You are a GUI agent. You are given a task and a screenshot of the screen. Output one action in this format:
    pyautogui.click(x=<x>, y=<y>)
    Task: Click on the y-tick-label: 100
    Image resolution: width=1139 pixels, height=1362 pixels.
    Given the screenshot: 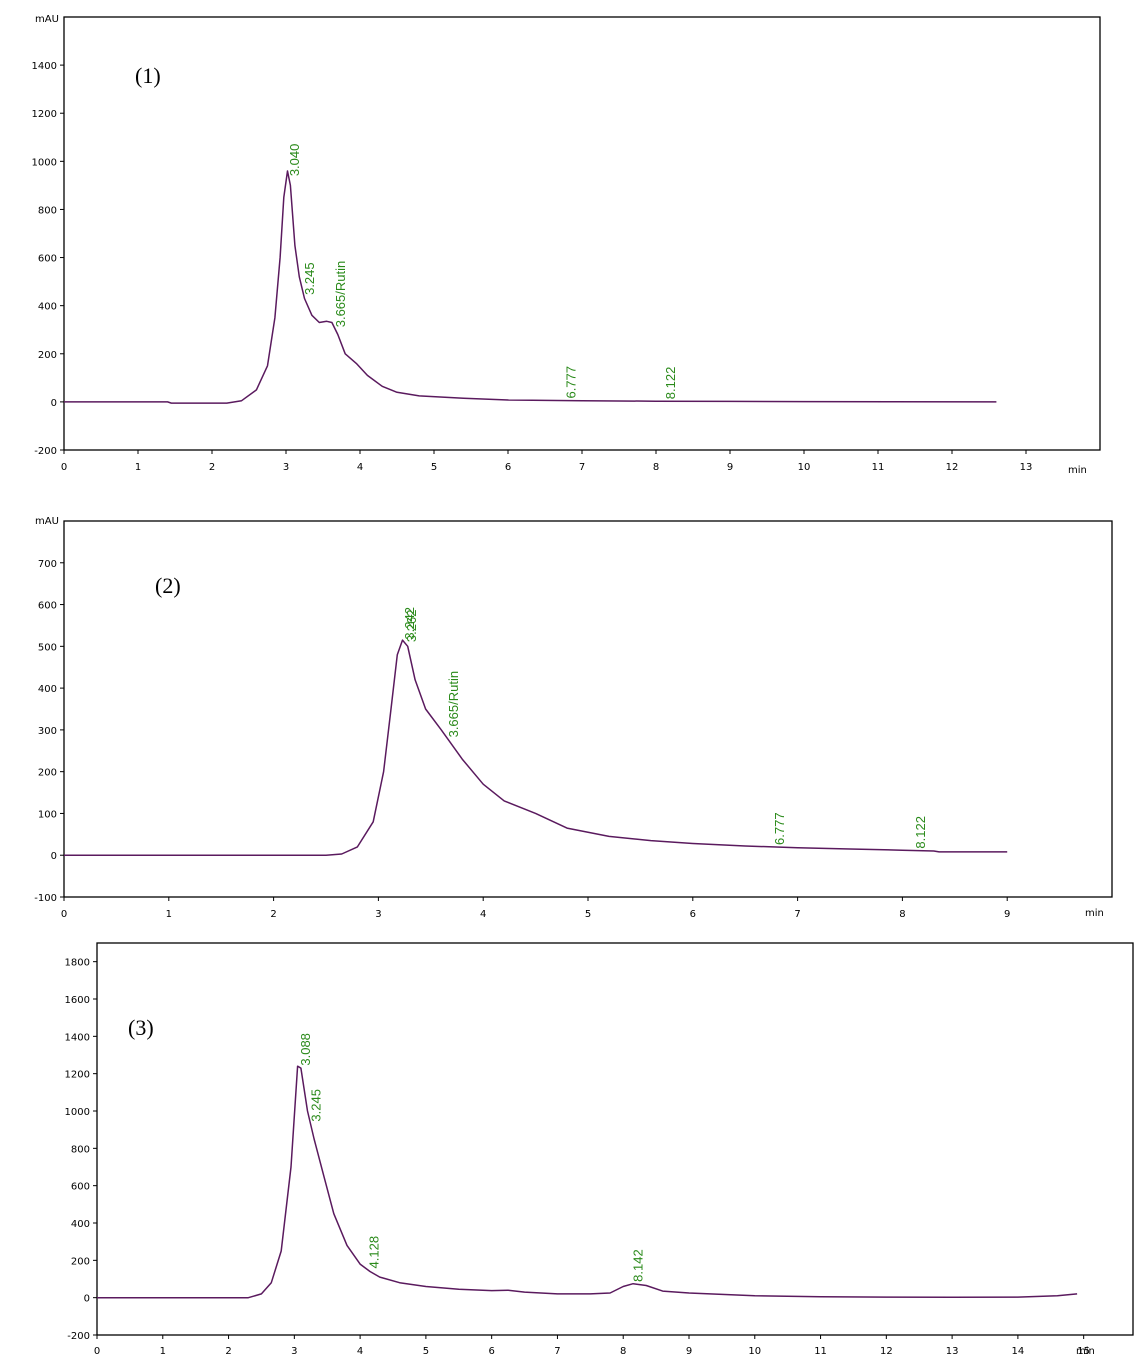 What is the action you would take?
    pyautogui.click(x=47, y=814)
    